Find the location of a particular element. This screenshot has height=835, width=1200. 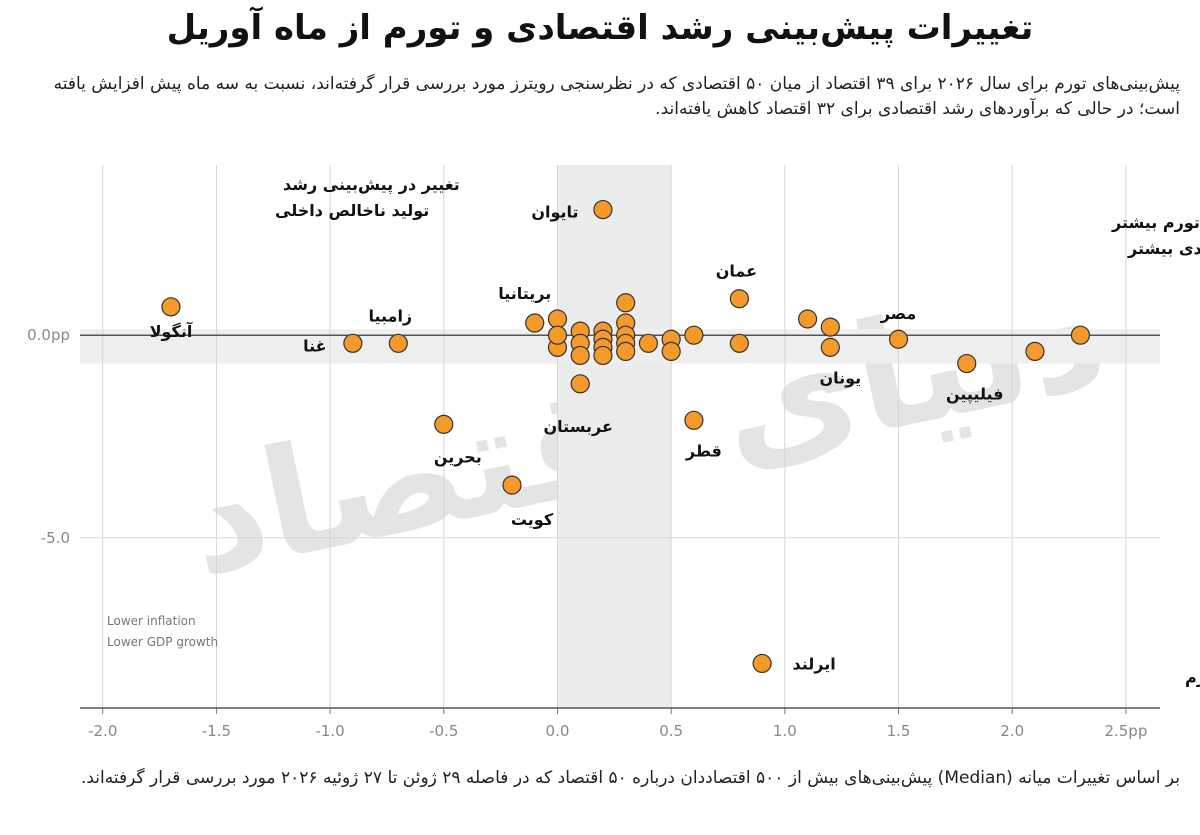

y-axis-title-line1: تغییر در پیش‌بینی رشد is located at coordinates (371, 185).